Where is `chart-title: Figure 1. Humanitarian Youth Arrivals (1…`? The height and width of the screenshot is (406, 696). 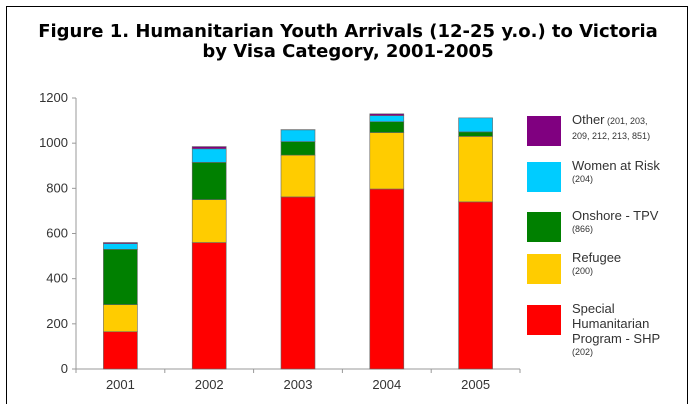
chart-title: Figure 1. Humanitarian Youth Arrivals (1… is located at coordinates (348, 42).